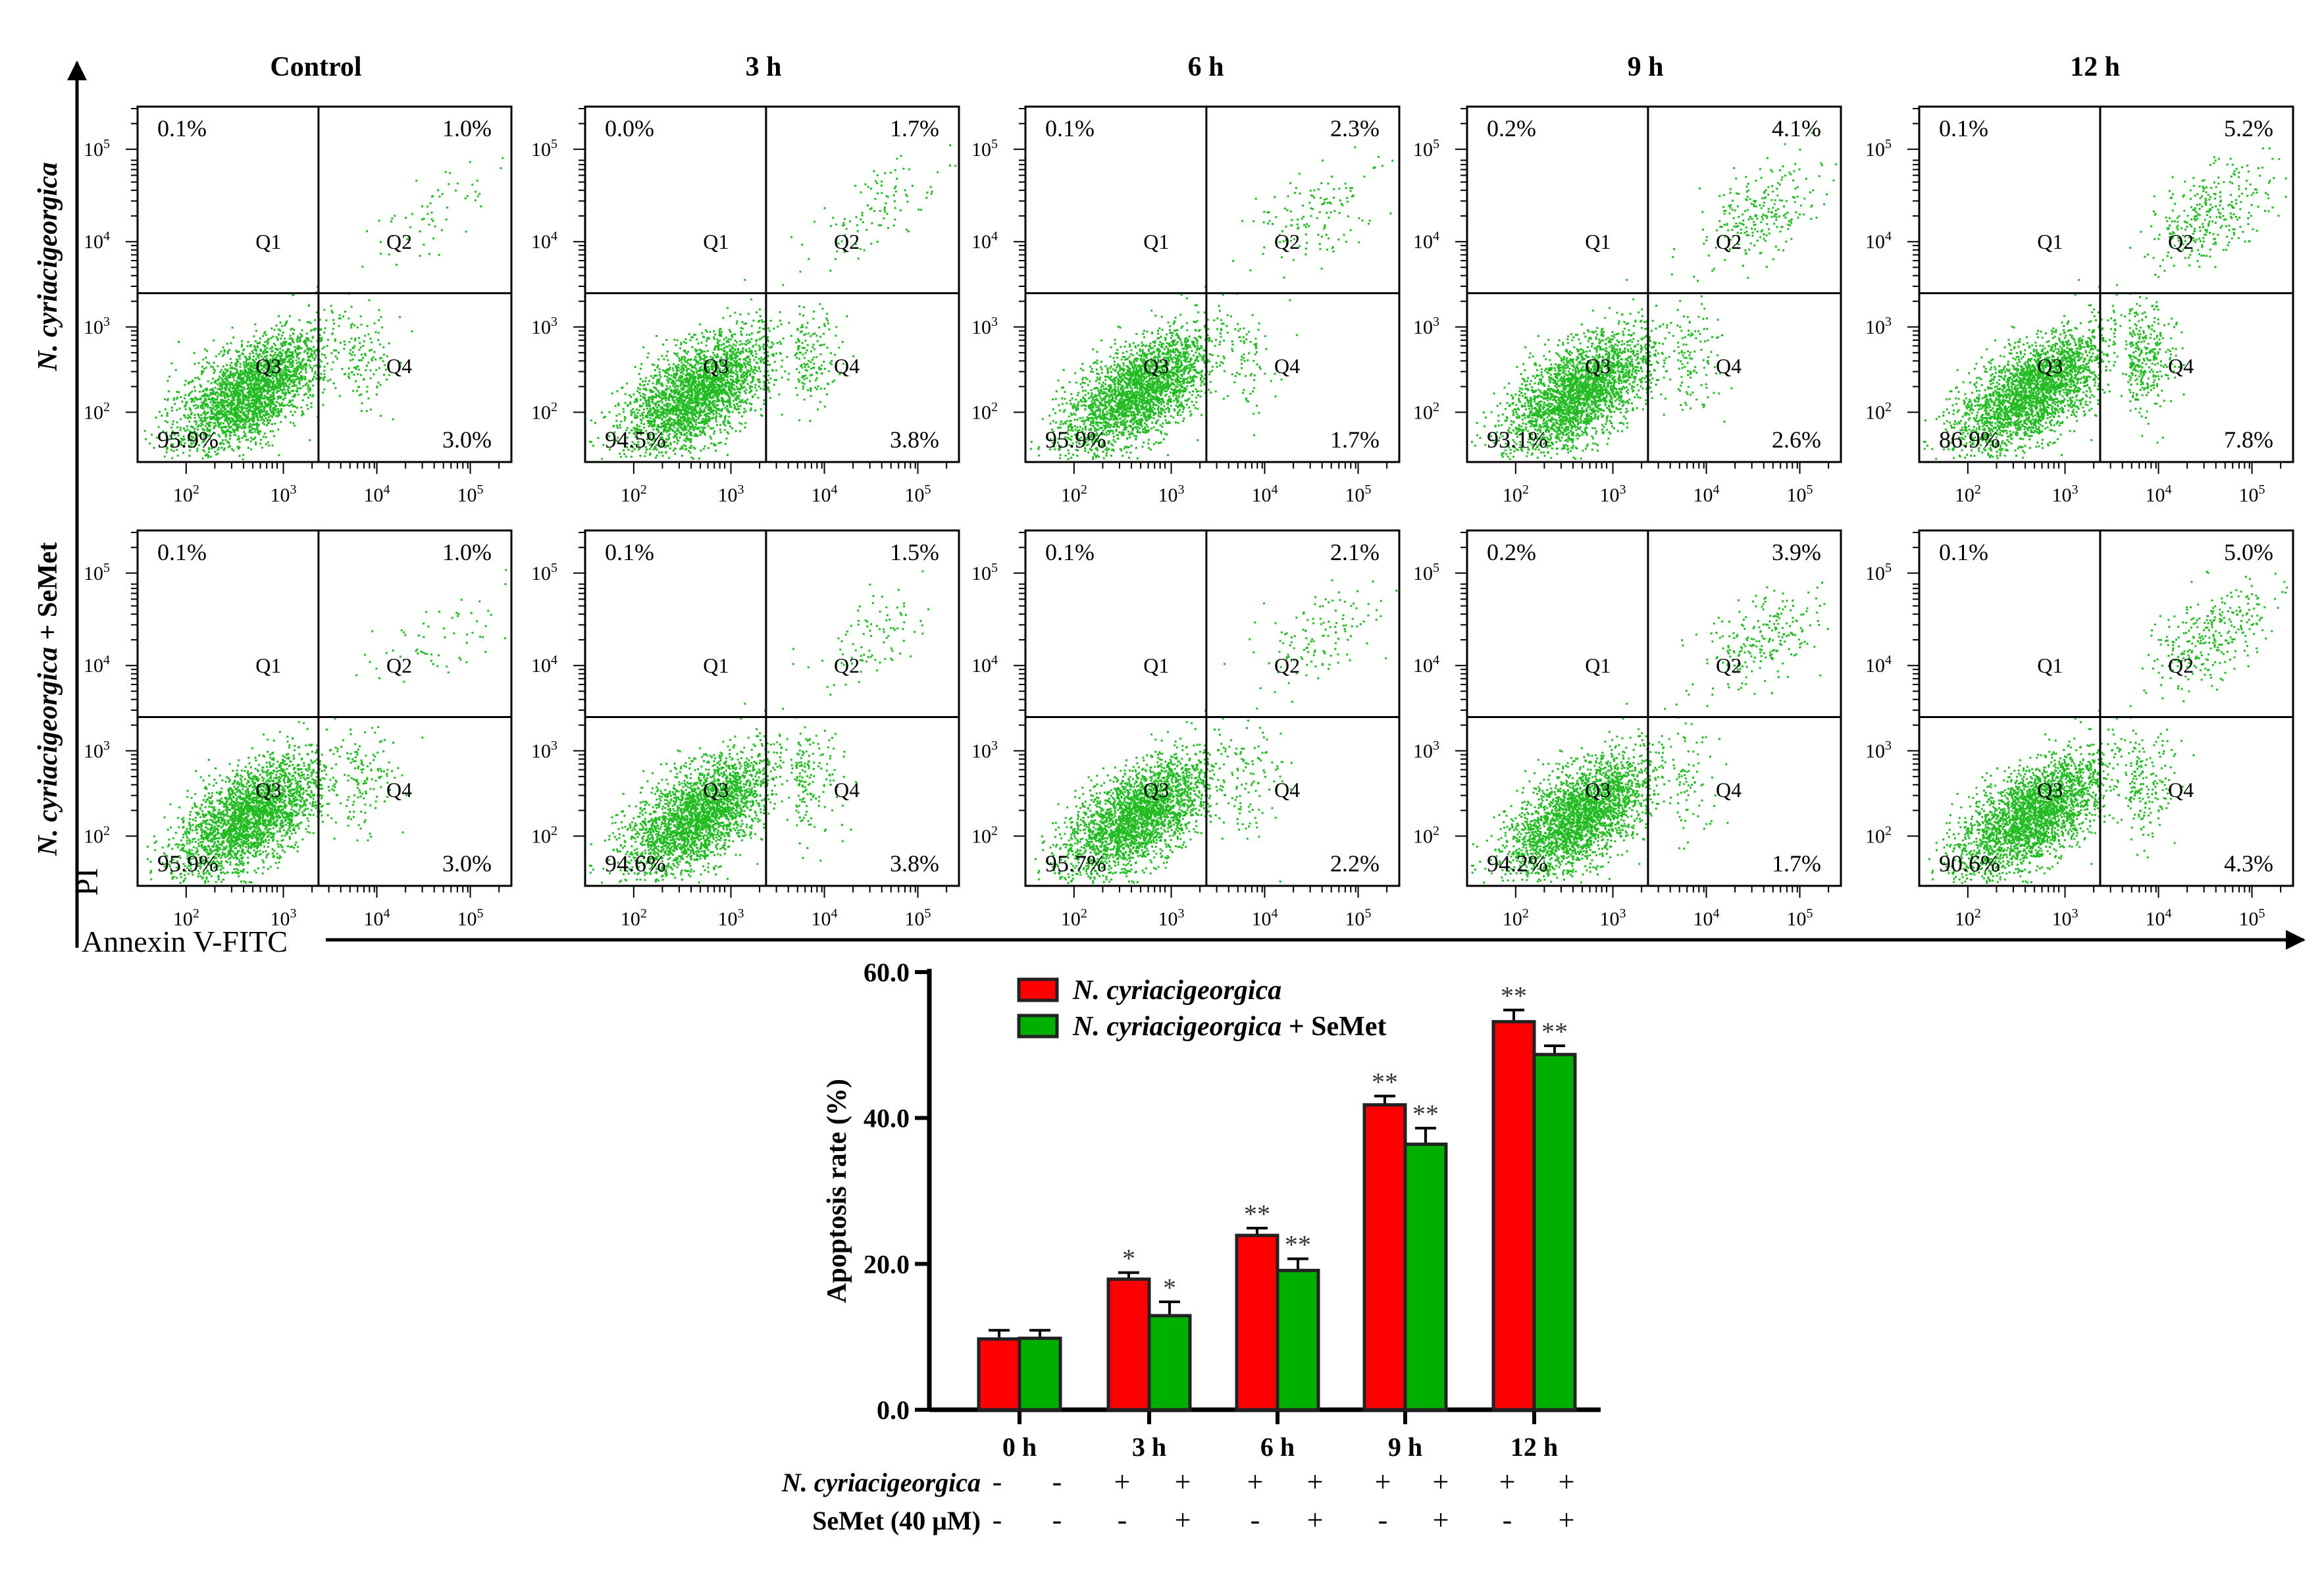 The height and width of the screenshot is (1571, 2324). Describe the element at coordinates (1963, 128) in the screenshot. I see `quadrant-percent: 0.1%` at that location.